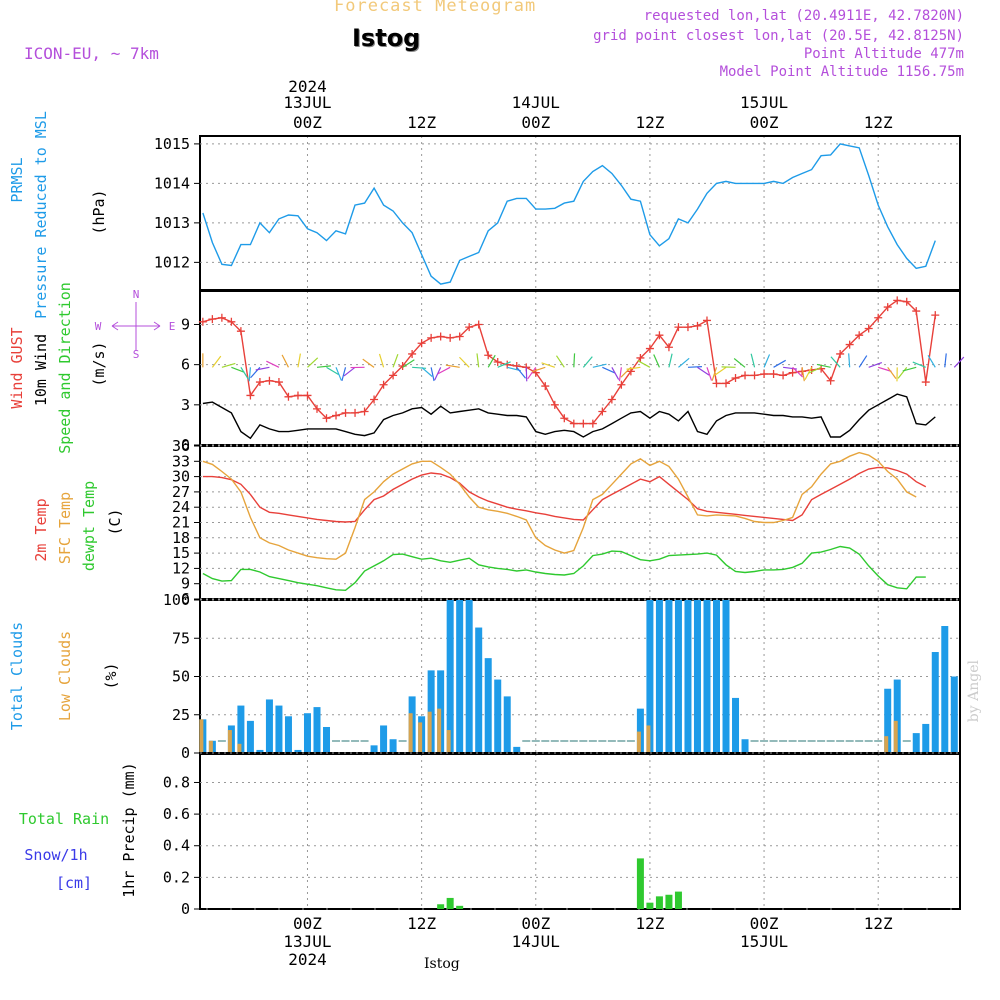 Image resolution: width=1000 pixels, height=1000 pixels. Describe the element at coordinates (136, 294) in the screenshot. I see `compass-north: N` at that location.